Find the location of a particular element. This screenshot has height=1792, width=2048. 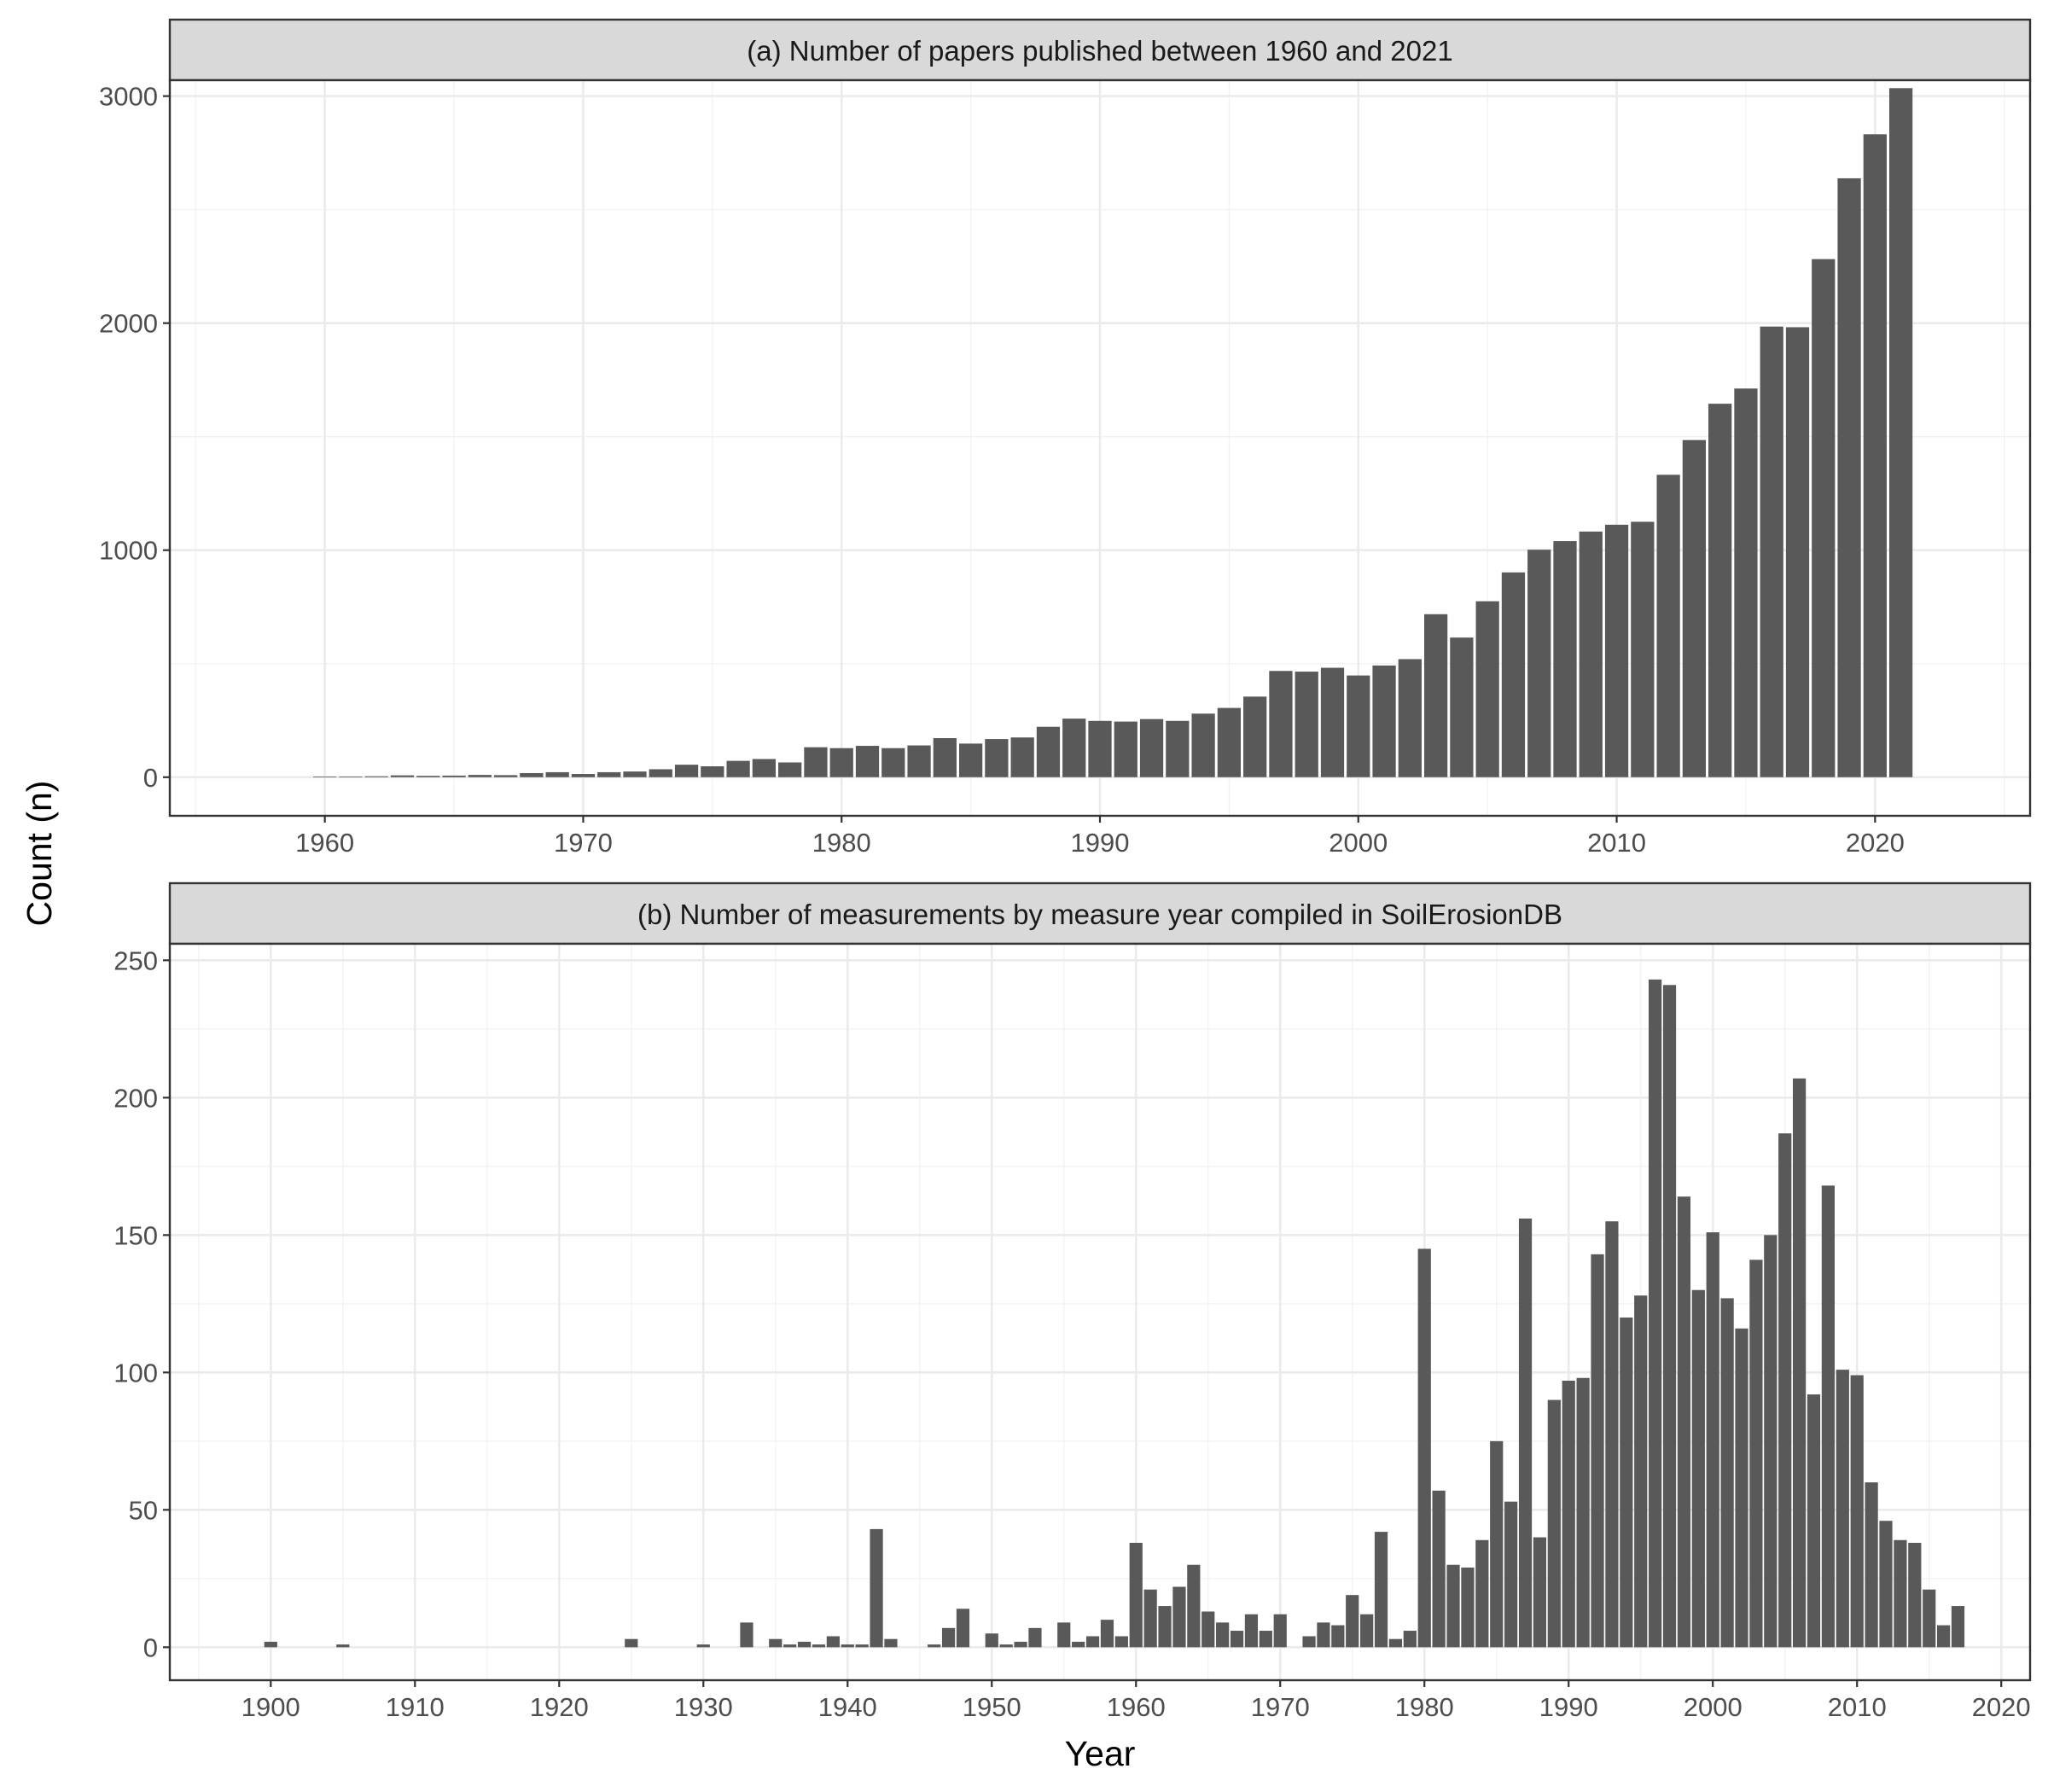

panel-b-x-tick-label: 2010 is located at coordinates (1858, 1707).